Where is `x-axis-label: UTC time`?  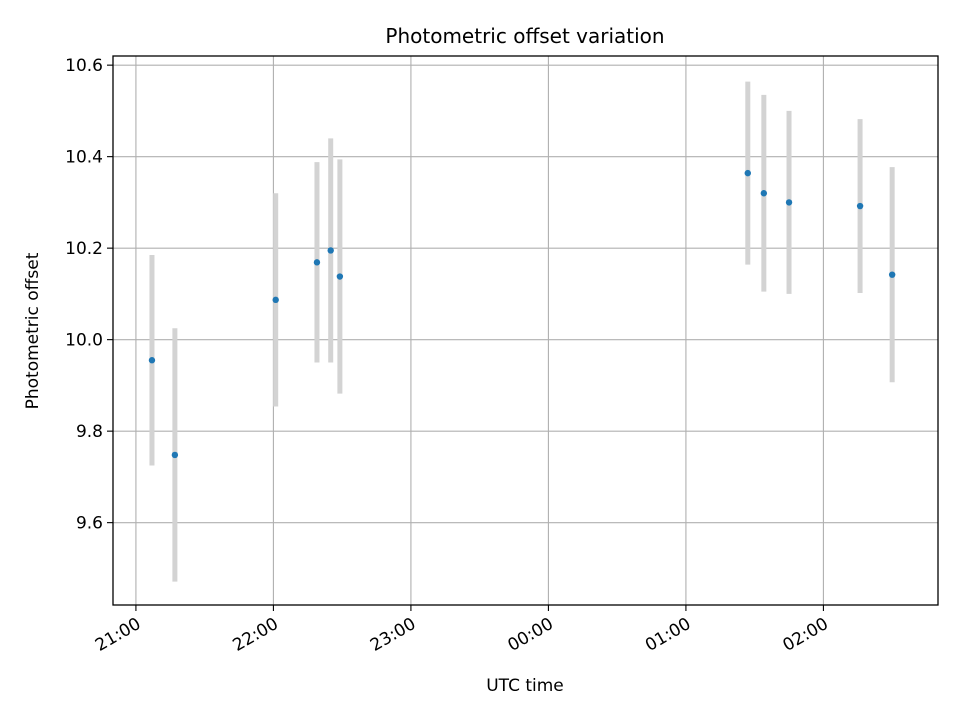
x-axis-label: UTC time is located at coordinates (525, 686).